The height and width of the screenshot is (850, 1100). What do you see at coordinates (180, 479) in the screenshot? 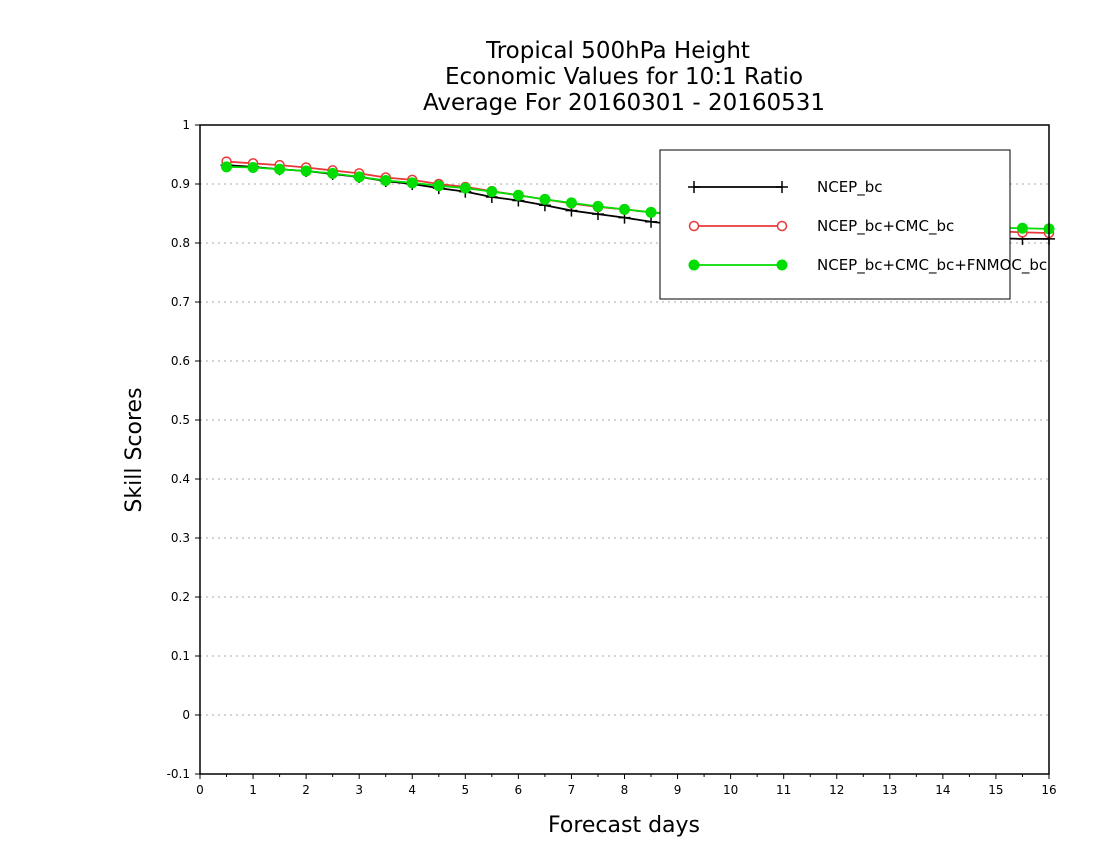
I see `y-tick-label: 0.4` at bounding box center [180, 479].